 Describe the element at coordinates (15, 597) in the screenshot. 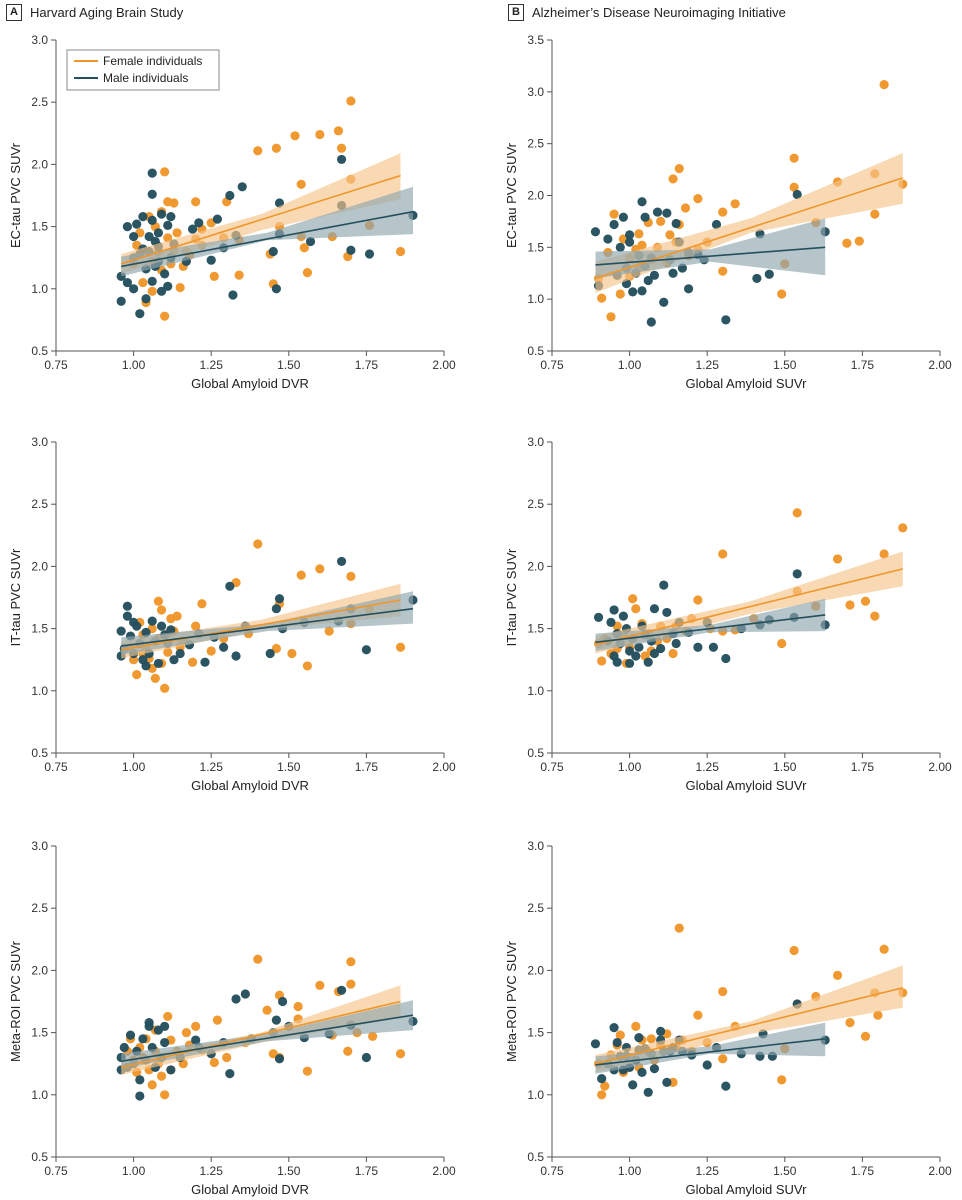

I see `y-axis-label: IT-tau PVC SUVr` at that location.